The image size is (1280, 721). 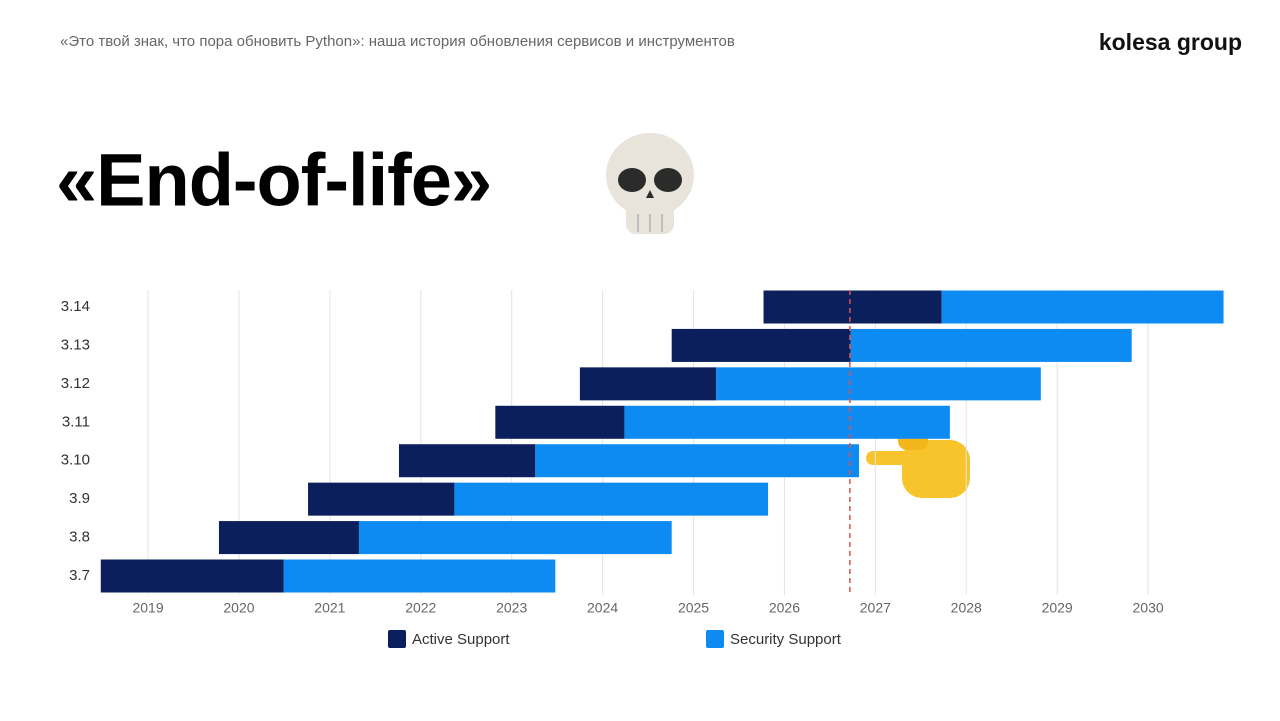 What do you see at coordinates (79, 537) in the screenshot?
I see `y-tick-label: 3.8` at bounding box center [79, 537].